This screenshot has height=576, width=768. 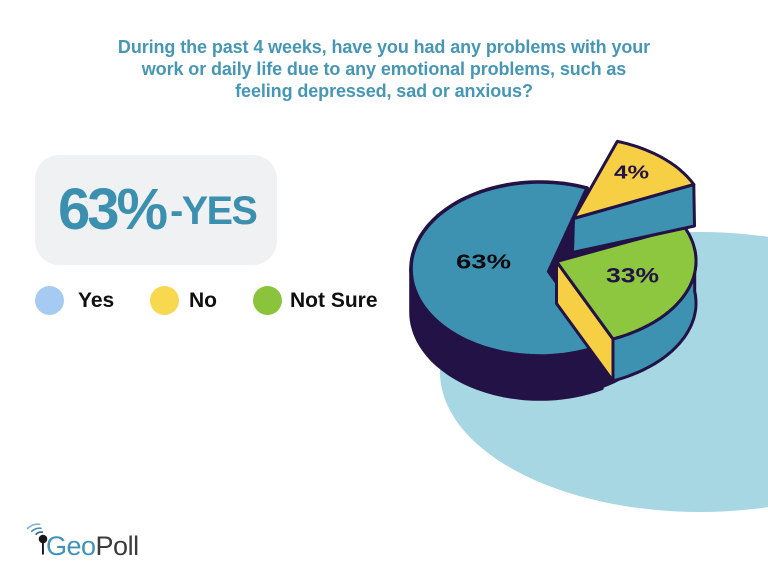 I want to click on svg-text: 33%, so click(x=632, y=276).